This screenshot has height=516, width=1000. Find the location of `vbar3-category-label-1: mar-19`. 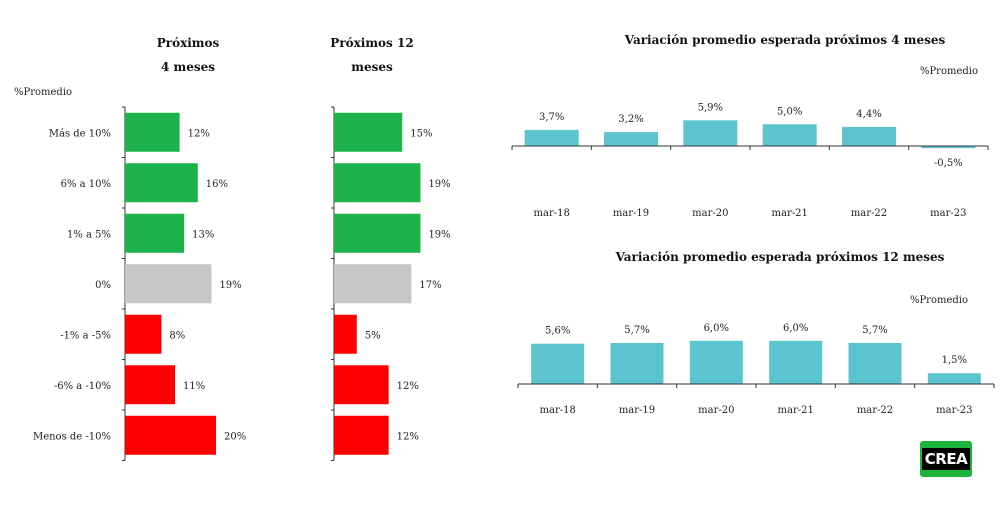

vbar3-category-label-1: mar-19 is located at coordinates (637, 410).